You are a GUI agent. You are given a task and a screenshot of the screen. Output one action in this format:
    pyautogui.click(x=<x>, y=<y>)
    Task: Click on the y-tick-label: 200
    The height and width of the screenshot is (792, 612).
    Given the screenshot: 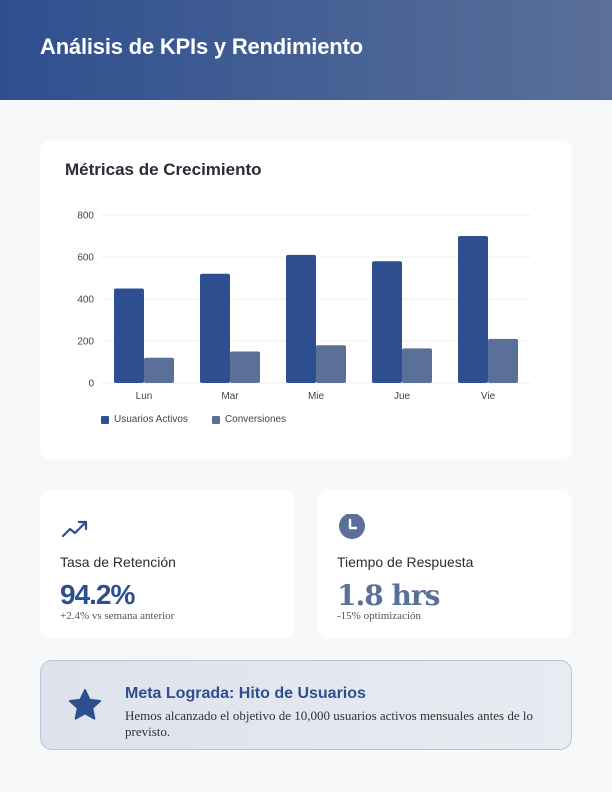 What is the action you would take?
    pyautogui.click(x=85, y=342)
    